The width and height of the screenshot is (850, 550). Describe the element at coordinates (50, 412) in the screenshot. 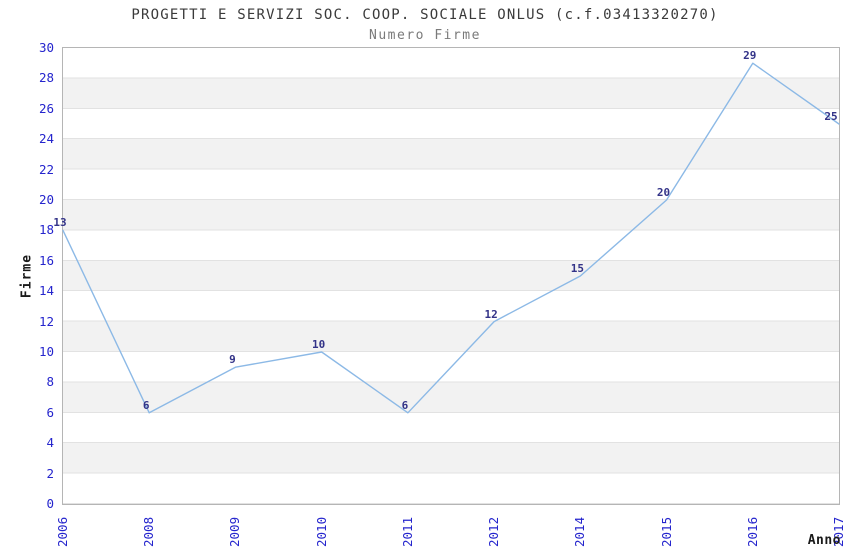

I see `y-tick-label: 6` at that location.